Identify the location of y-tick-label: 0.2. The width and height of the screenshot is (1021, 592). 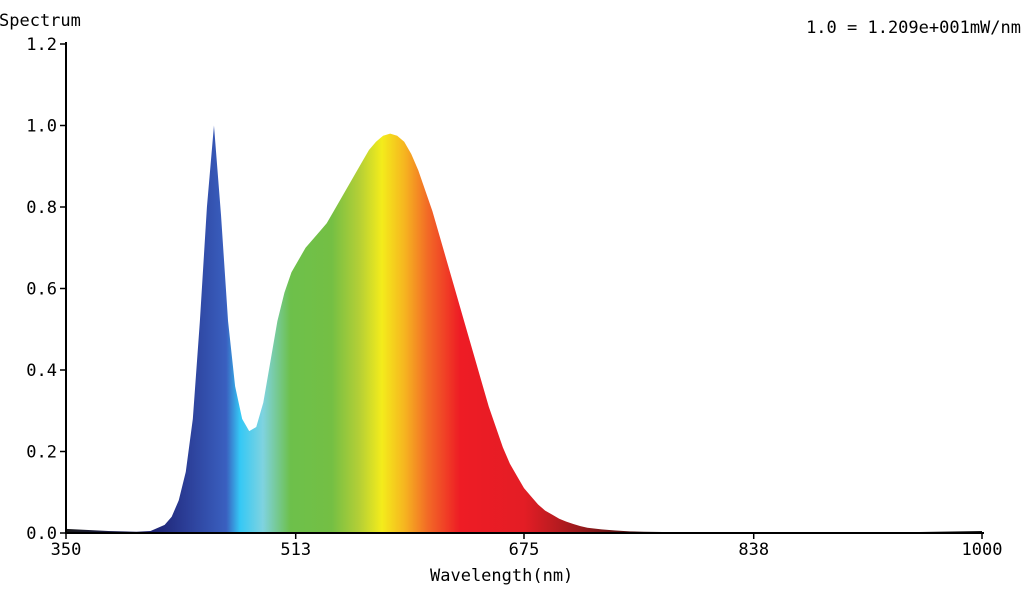
(41, 453).